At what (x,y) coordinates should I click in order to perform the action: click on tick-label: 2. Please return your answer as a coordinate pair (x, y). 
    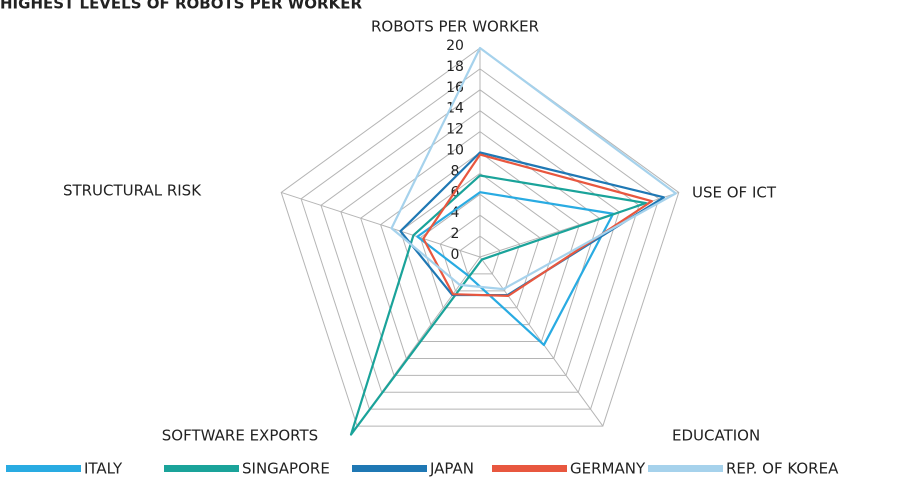
    Looking at the image, I should click on (455, 234).